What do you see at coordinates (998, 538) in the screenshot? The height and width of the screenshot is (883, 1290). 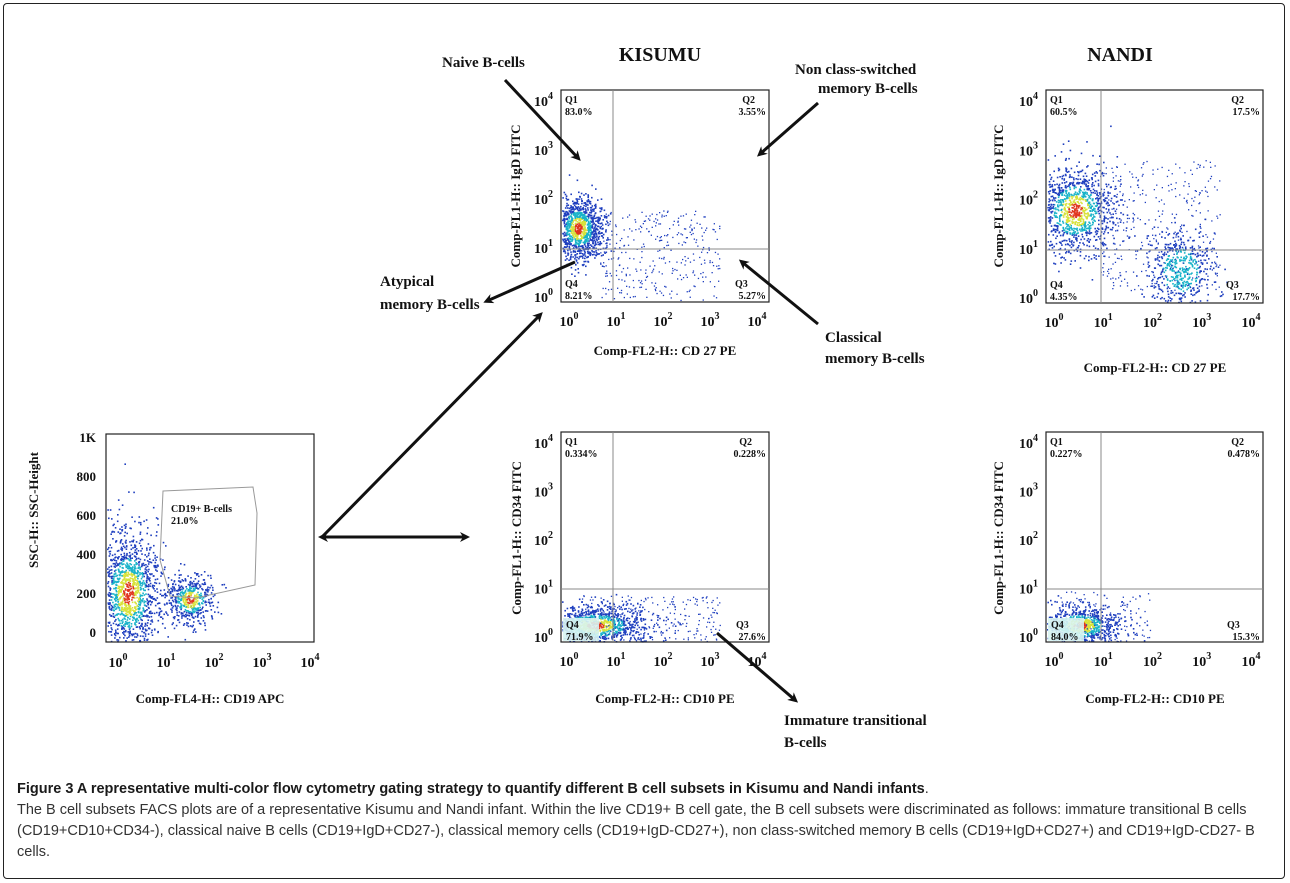 I see `nandi-cd34-y-label: Comp-FL1-H:: CD34 FITC` at bounding box center [998, 538].